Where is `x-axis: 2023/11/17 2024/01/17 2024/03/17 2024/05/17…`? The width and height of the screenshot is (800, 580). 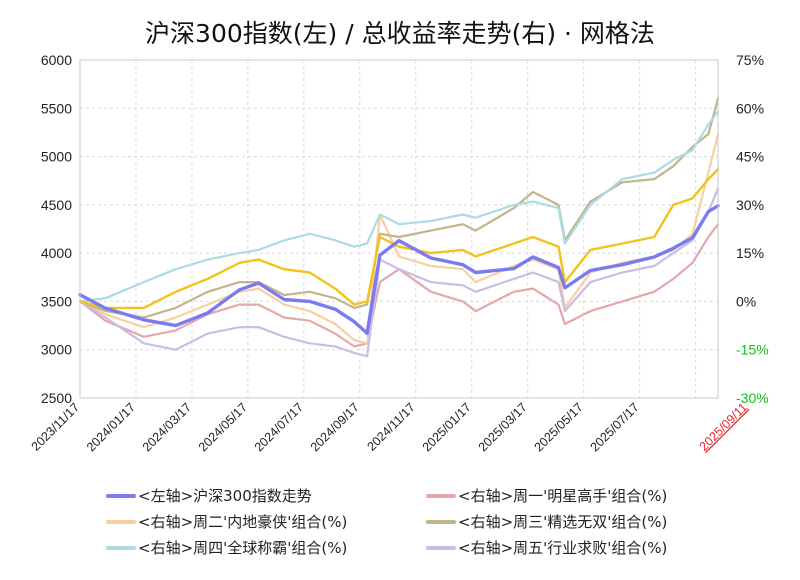 x-axis: 2023/11/17 2024/01/17 2024/03/17 2024/05/17… is located at coordinates (390, 427).